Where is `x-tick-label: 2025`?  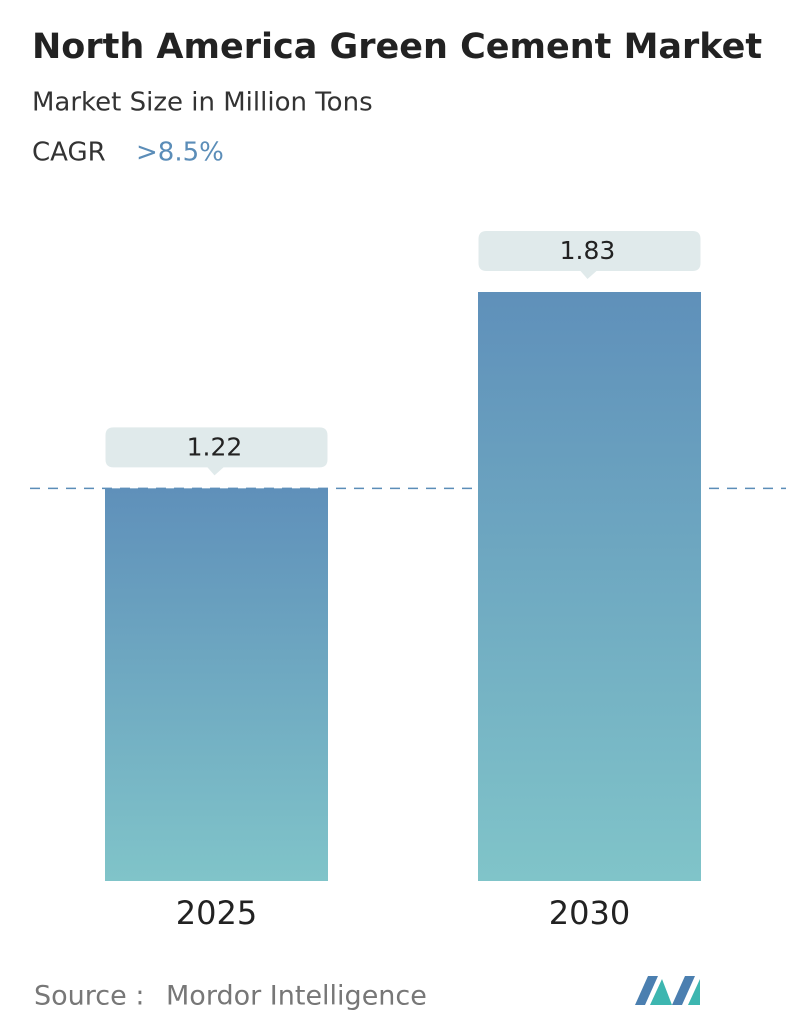
x-tick-label: 2025 is located at coordinates (216, 913).